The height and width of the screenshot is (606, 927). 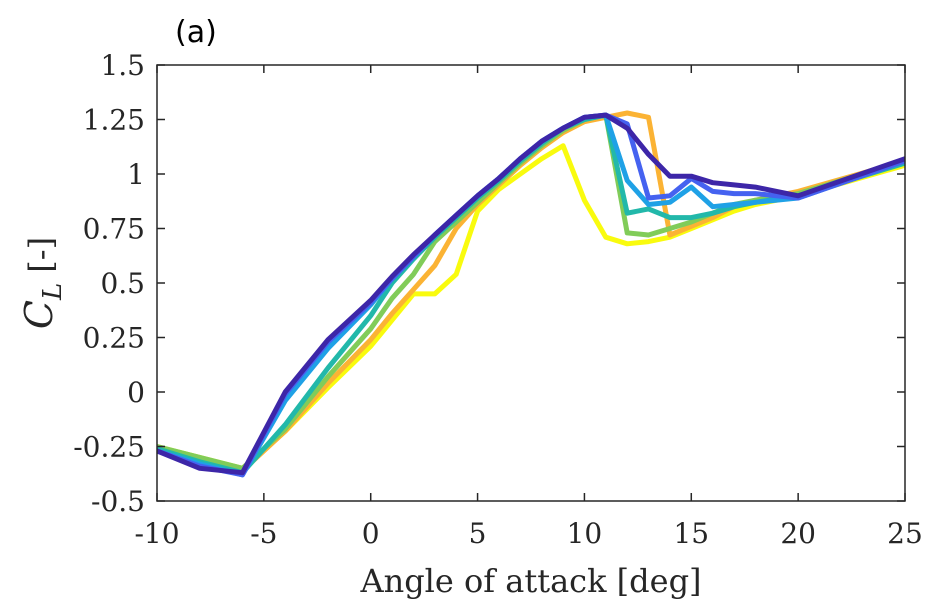 What do you see at coordinates (196, 32) in the screenshot?
I see `panel-label: (a)` at bounding box center [196, 32].